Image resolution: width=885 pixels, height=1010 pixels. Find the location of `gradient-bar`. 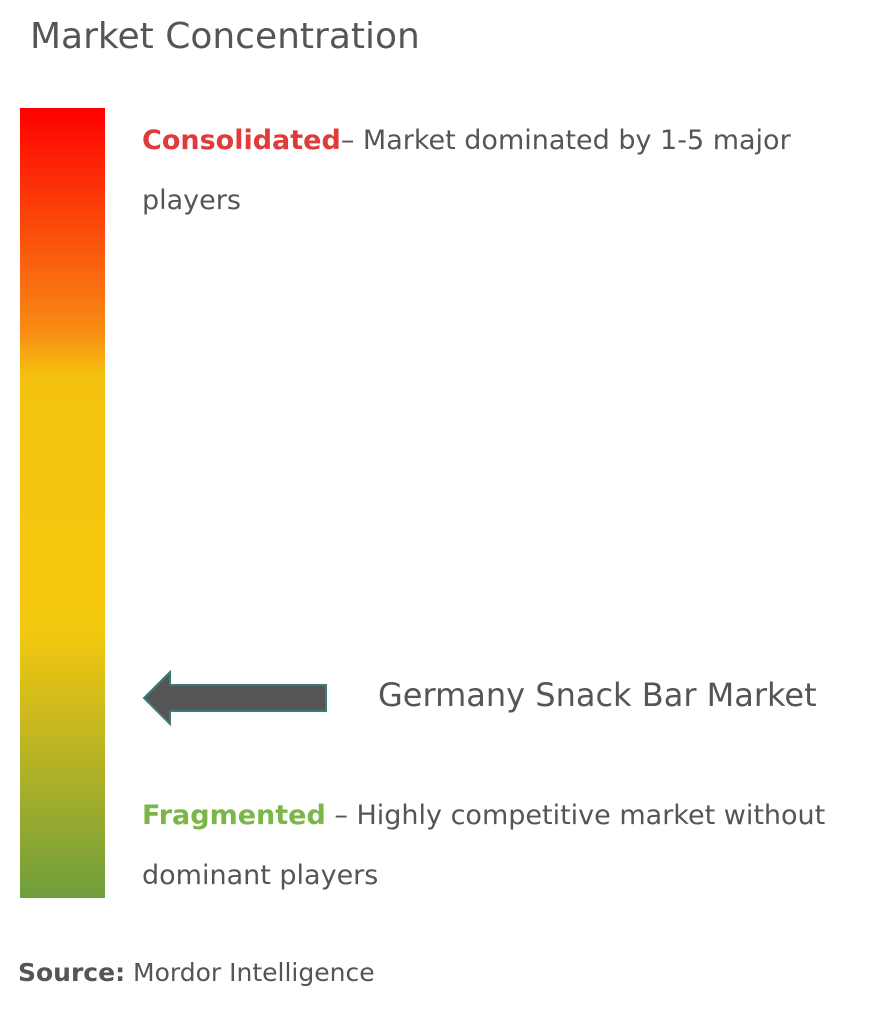

gradient-bar is located at coordinates (62, 503).